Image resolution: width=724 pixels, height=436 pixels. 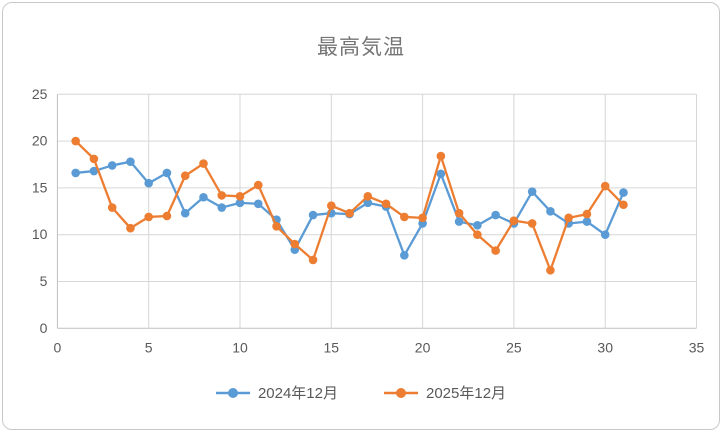 What do you see at coordinates (514, 220) in the screenshot?
I see `data-point-2025年12月-day25` at bounding box center [514, 220].